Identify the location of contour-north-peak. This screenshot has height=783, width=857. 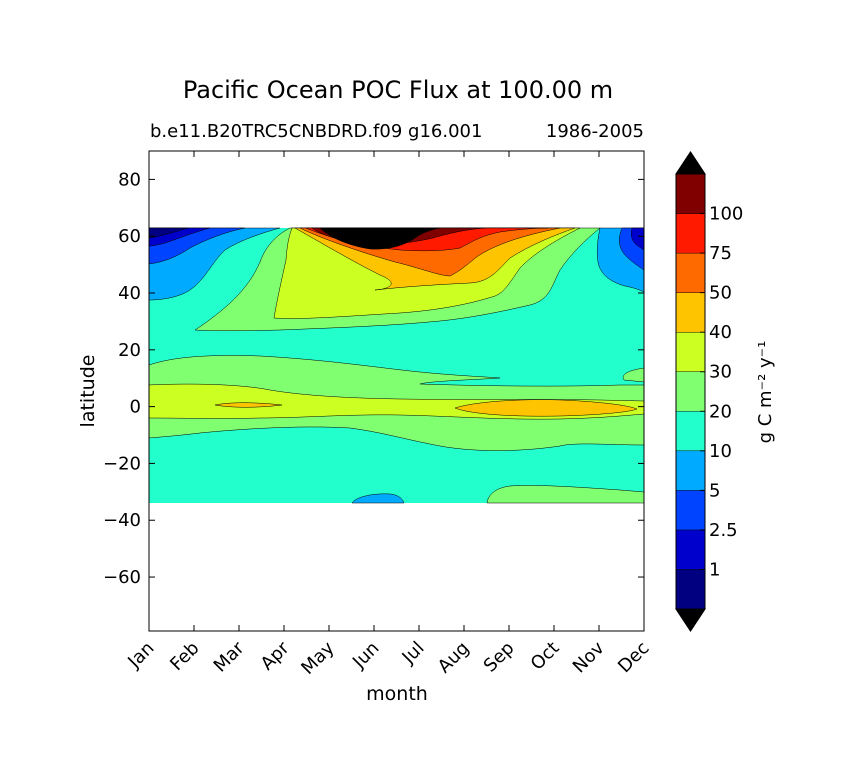
(380, 238).